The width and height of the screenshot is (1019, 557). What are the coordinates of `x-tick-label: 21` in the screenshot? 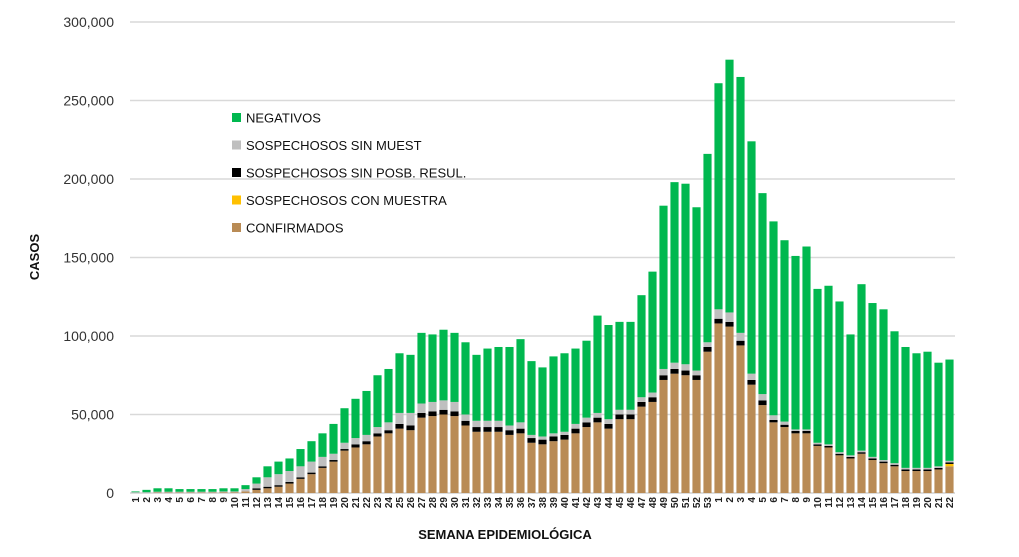 It's located at (939, 503).